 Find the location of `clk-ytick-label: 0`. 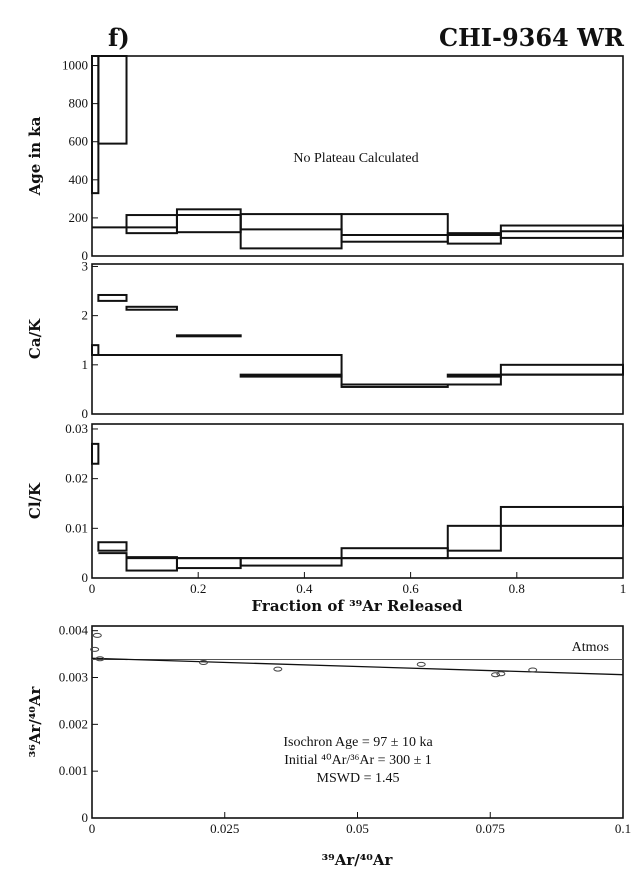

clk-ytick-label: 0 is located at coordinates (85, 577).